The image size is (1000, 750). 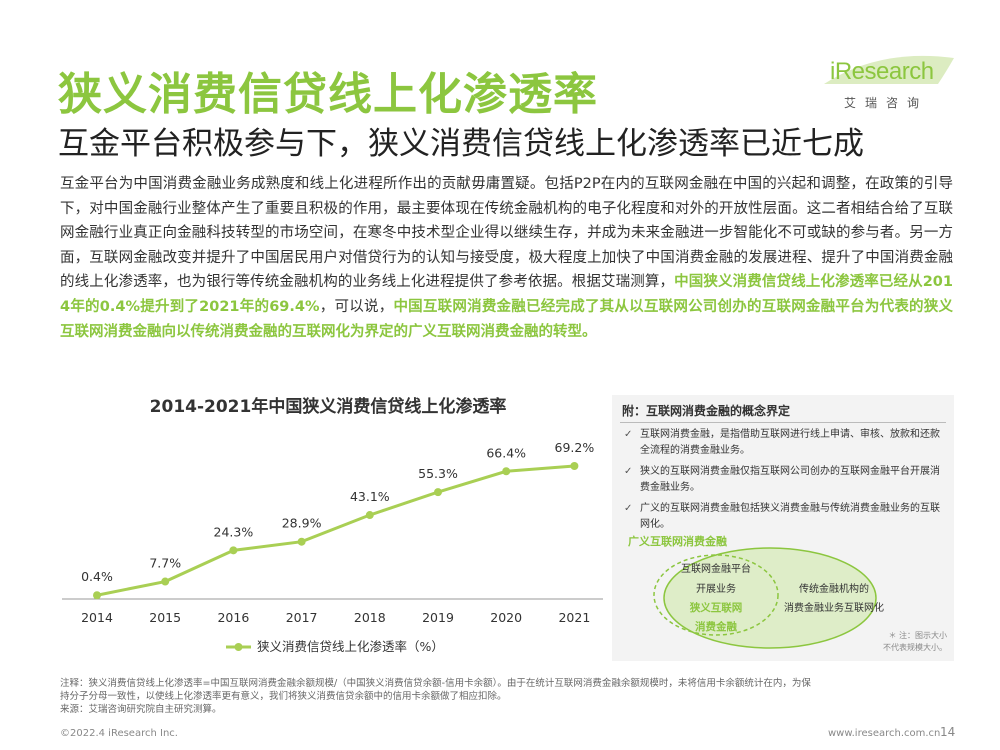 What do you see at coordinates (302, 617) in the screenshot?
I see `x-tick-label: 2017` at bounding box center [302, 617].